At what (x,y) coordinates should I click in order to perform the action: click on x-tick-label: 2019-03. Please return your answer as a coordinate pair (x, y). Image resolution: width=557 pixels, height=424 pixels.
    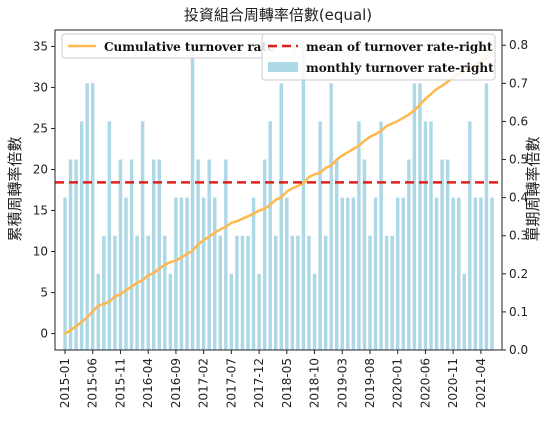
    Looking at the image, I should click on (342, 383).